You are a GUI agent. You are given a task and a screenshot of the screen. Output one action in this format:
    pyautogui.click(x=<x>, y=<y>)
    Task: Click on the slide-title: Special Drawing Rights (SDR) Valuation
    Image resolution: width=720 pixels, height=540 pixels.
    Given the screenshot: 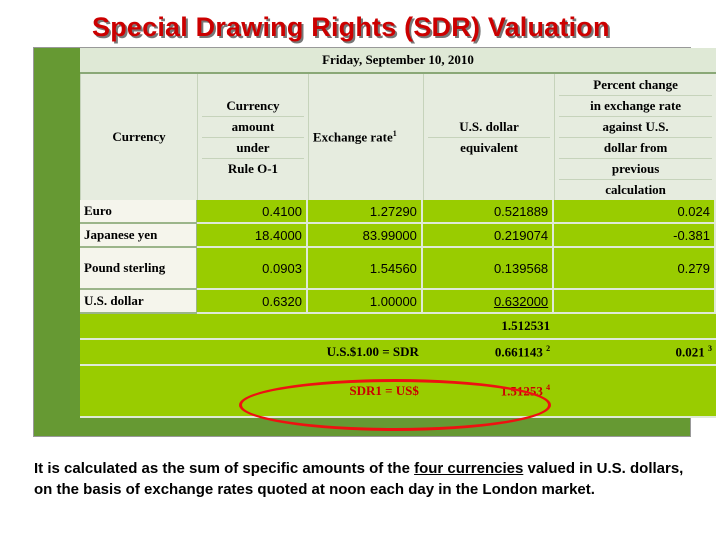 What is the action you would take?
    pyautogui.click(x=351, y=27)
    